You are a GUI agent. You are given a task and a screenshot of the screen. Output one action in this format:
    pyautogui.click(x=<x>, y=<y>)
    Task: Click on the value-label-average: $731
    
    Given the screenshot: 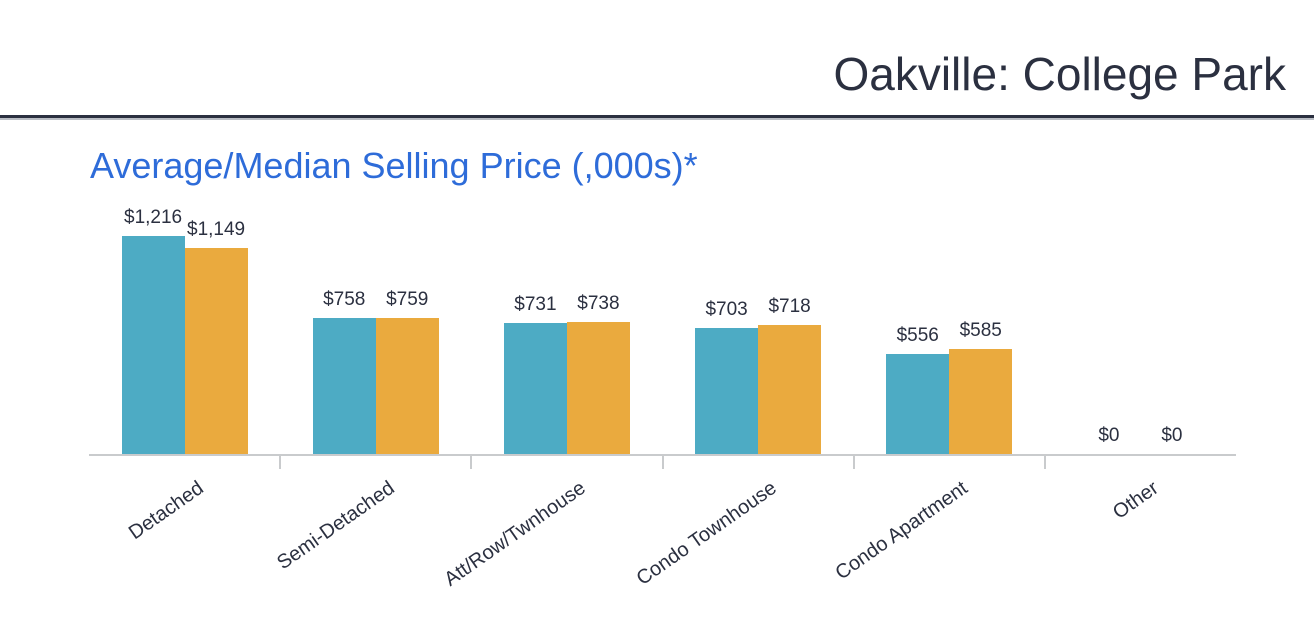 What is the action you would take?
    pyautogui.click(x=535, y=304)
    